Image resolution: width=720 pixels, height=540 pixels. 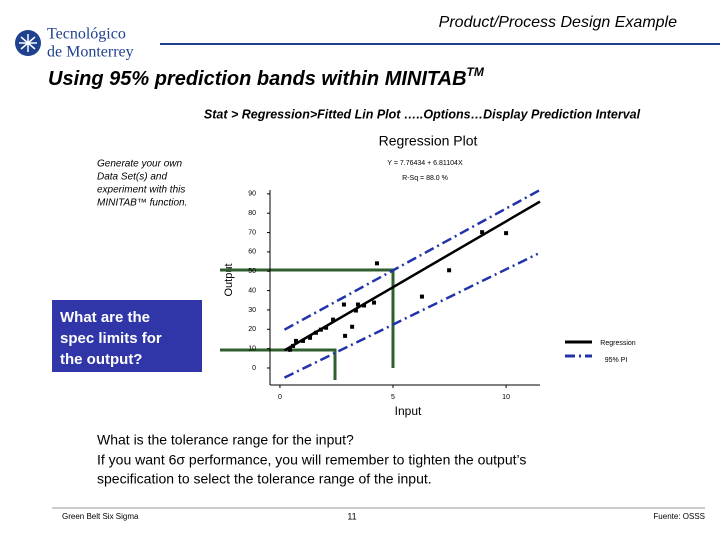 I want to click on equation: Y = 7.76434 + 6.81104X, so click(x=425, y=163).